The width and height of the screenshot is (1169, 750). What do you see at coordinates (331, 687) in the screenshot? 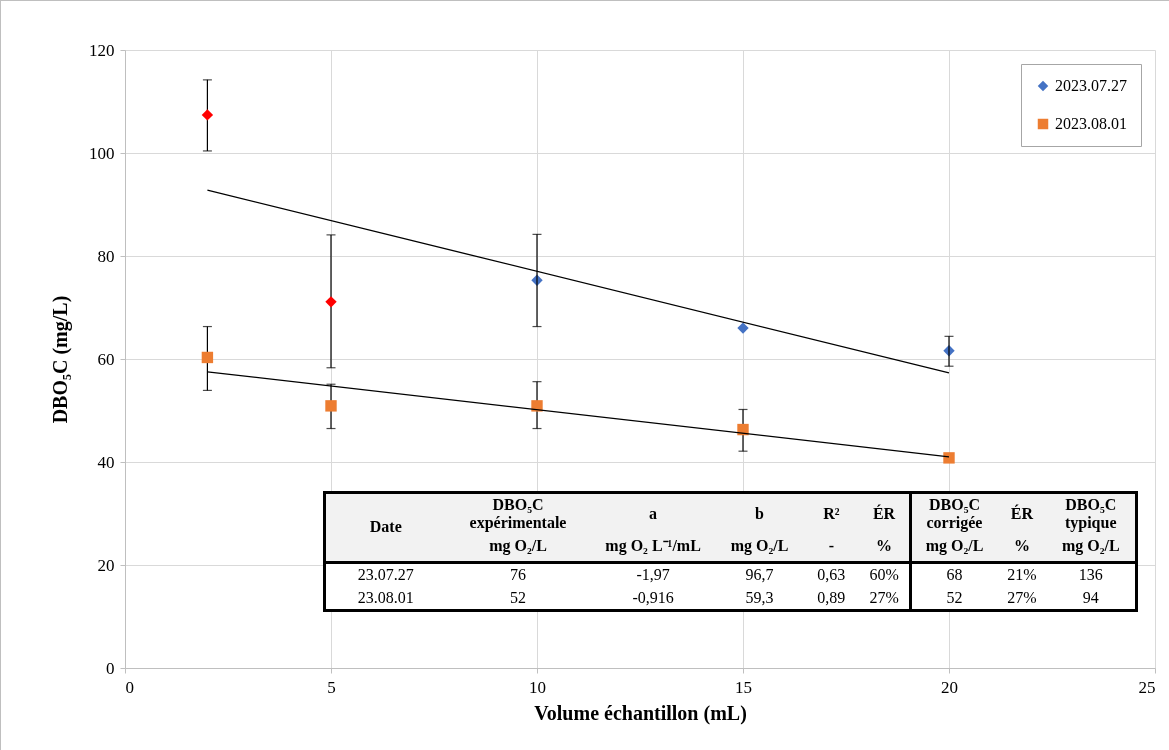
I see `x-tick-label: 5` at bounding box center [331, 687].